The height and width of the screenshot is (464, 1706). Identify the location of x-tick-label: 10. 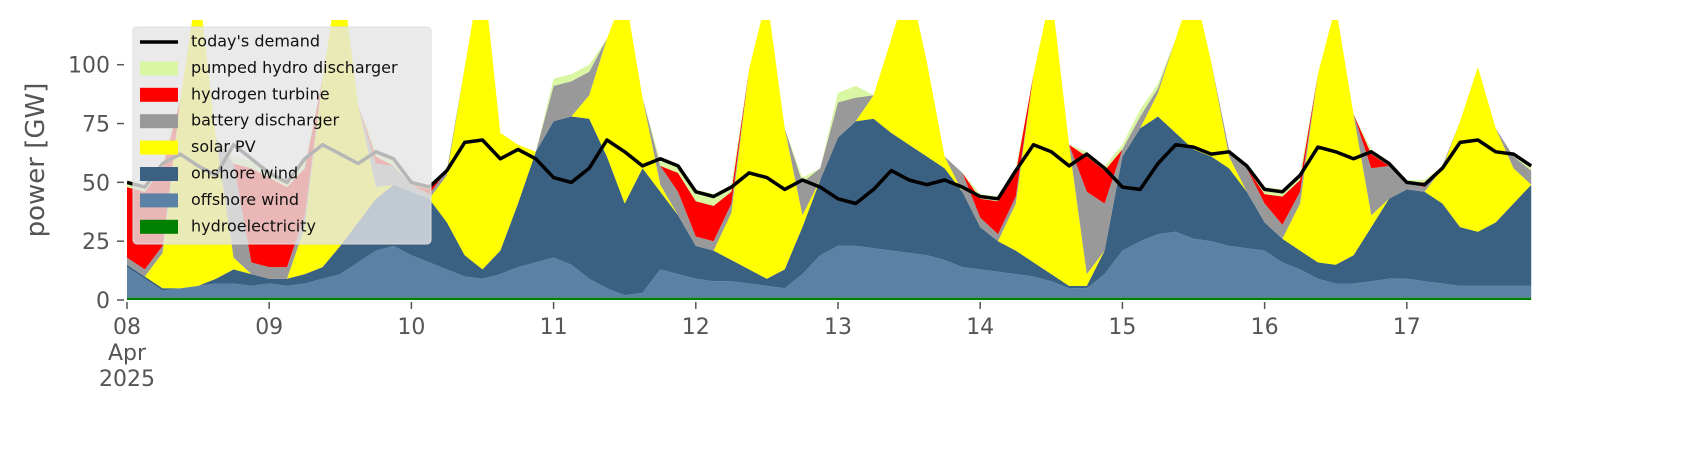
(411, 327).